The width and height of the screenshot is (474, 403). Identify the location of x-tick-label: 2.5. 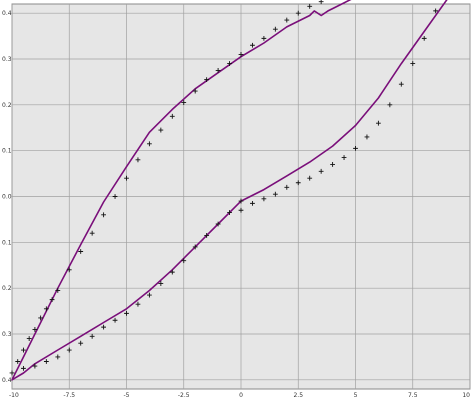
(298, 395).